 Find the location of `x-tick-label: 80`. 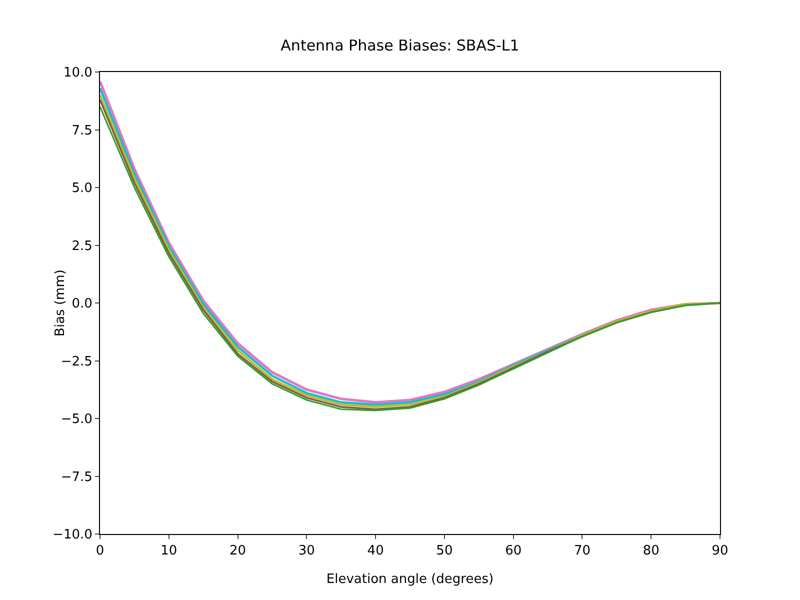

x-tick-label: 80 is located at coordinates (651, 551).